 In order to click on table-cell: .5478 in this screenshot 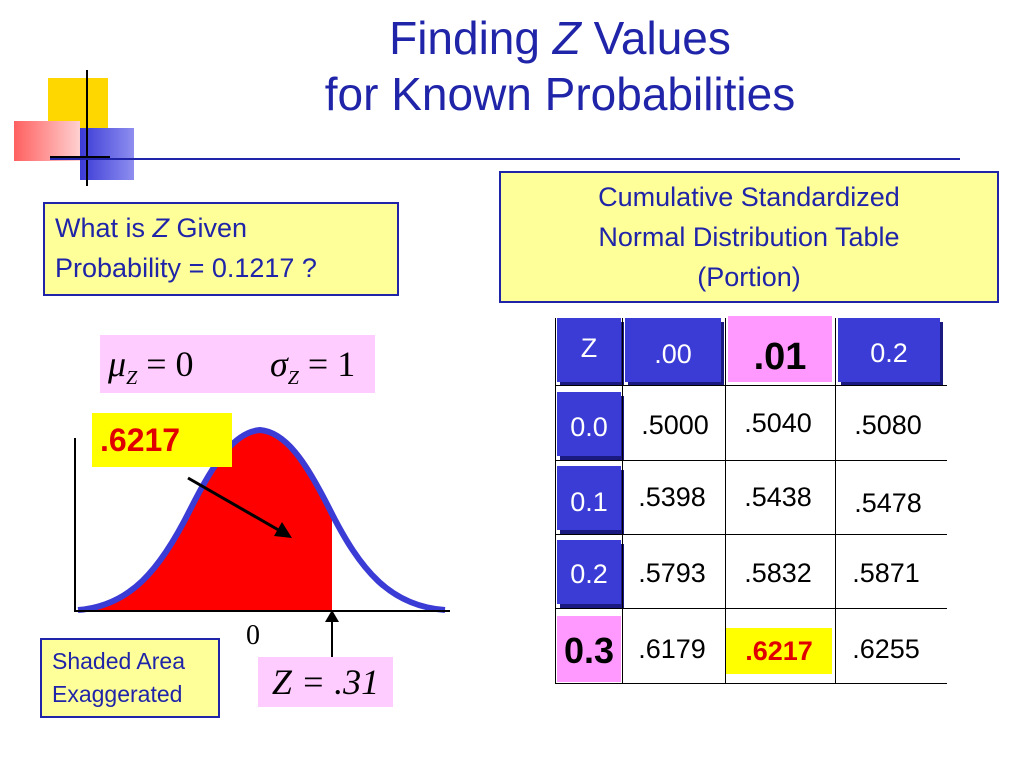, I will do `click(888, 503)`.